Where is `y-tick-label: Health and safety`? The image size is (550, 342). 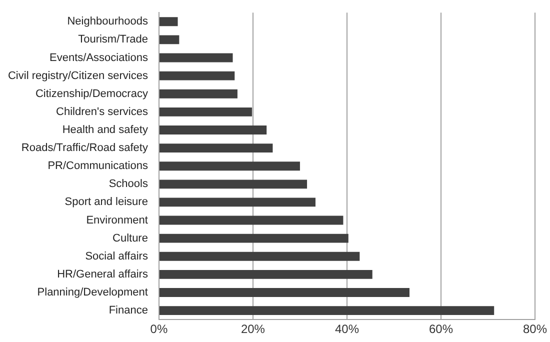
y-tick-label: Health and safety is located at coordinates (105, 130).